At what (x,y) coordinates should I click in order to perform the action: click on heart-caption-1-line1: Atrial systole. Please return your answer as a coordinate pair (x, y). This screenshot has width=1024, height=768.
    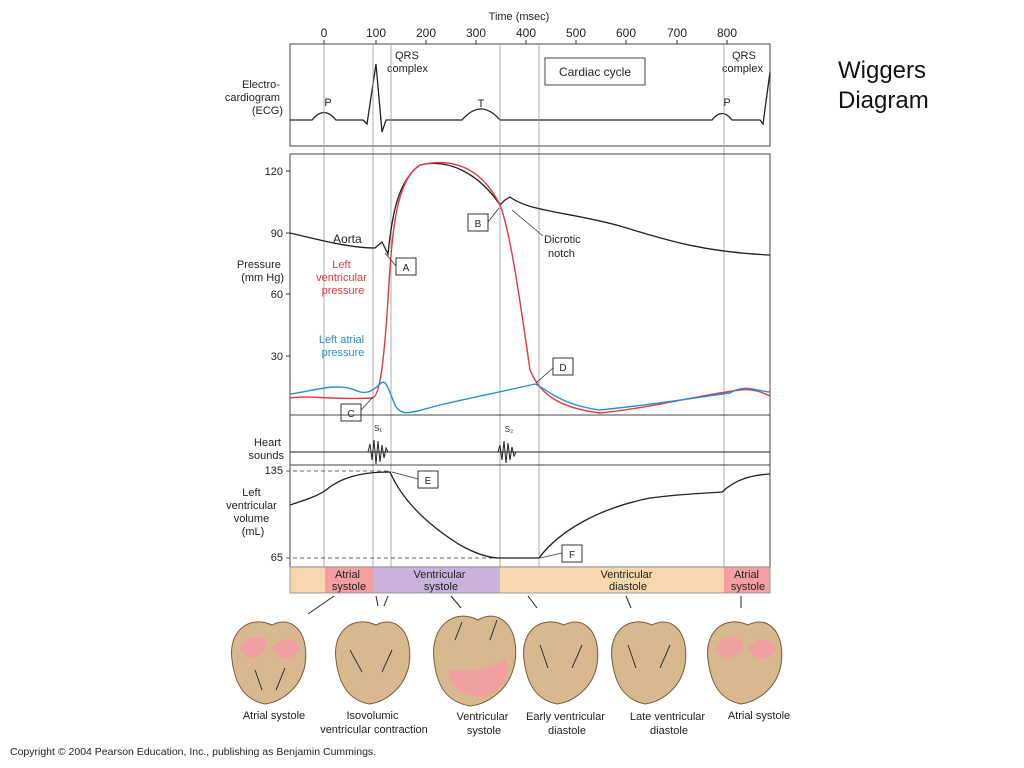
    Looking at the image, I should click on (274, 716).